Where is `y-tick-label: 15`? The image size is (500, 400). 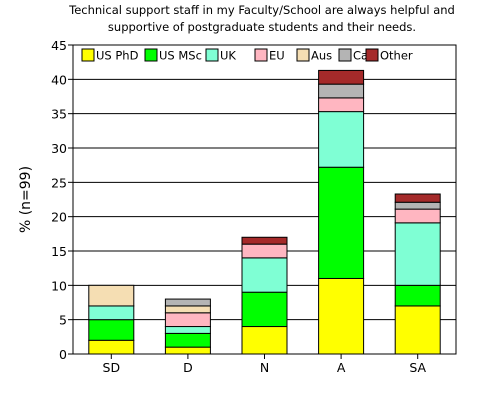
y-tick-label: 15 is located at coordinates (59, 251).